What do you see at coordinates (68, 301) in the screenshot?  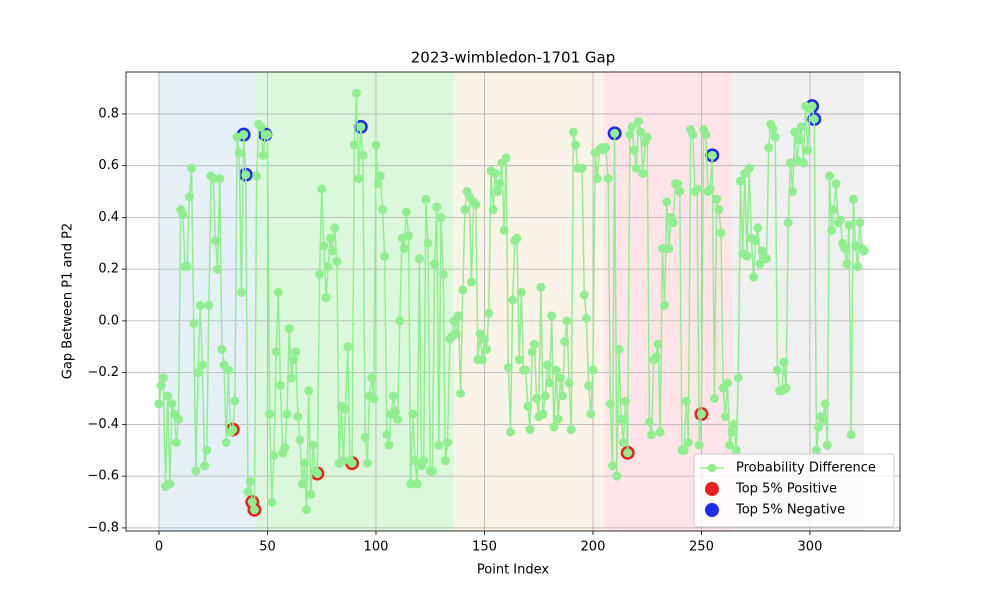 I see `y-axis-label: Gap Between P1 and P2` at bounding box center [68, 301].